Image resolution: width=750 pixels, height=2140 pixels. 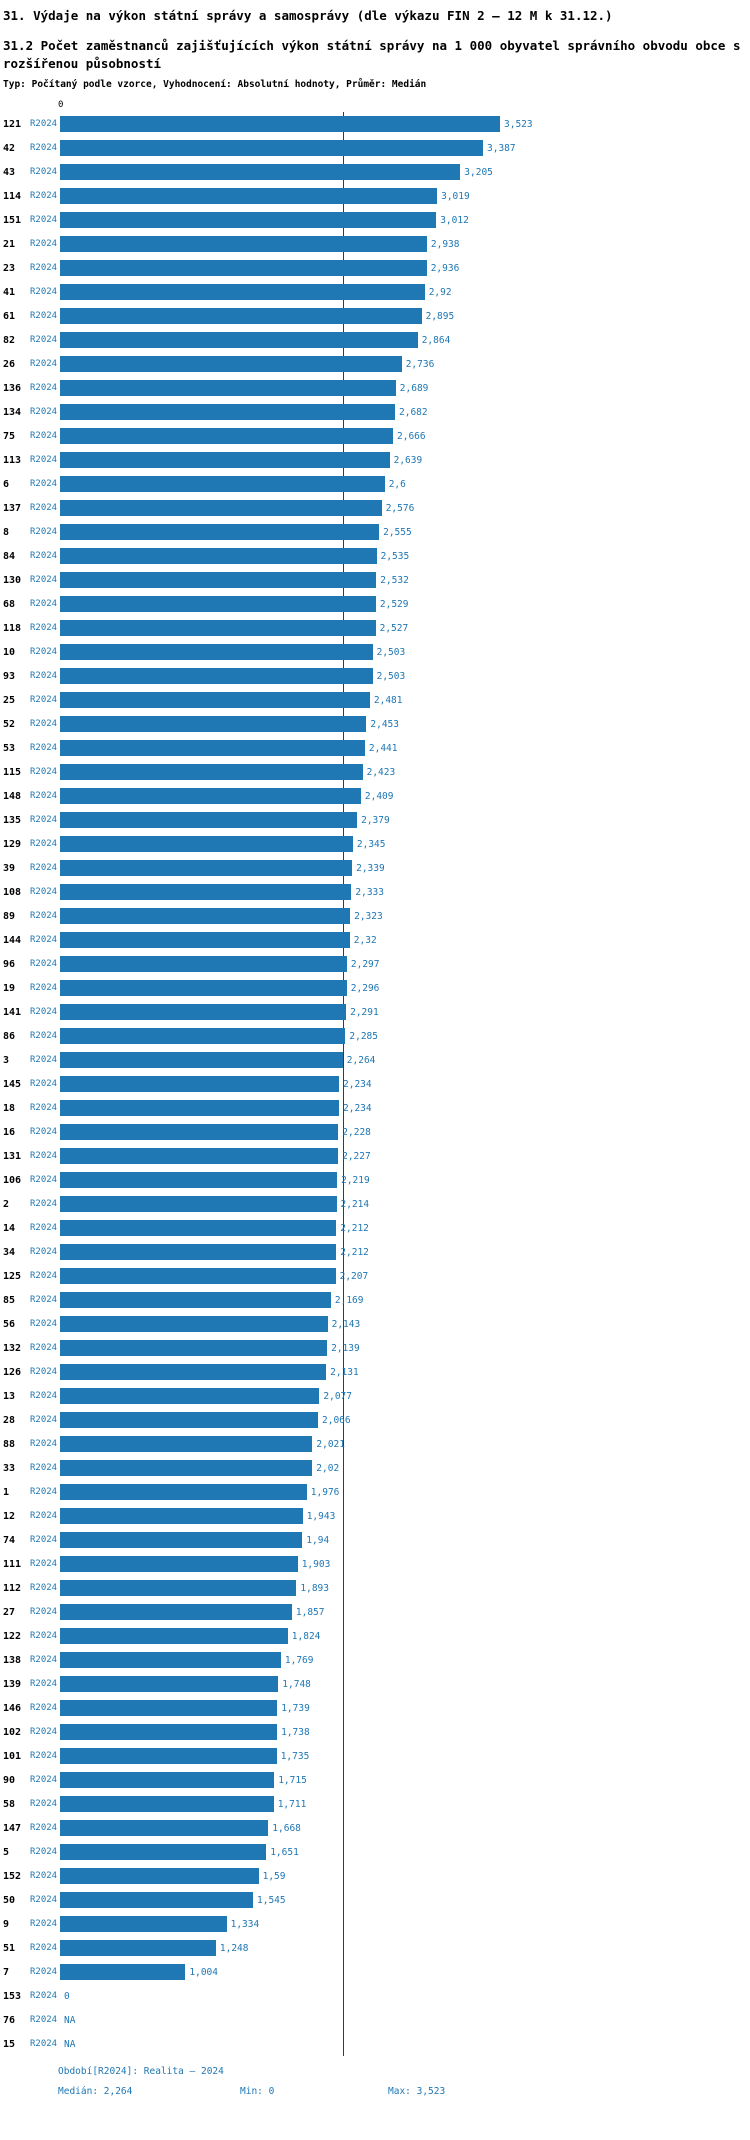 What do you see at coordinates (405, 484) in the screenshot?
I see `bar-track: 2,6` at bounding box center [405, 484].